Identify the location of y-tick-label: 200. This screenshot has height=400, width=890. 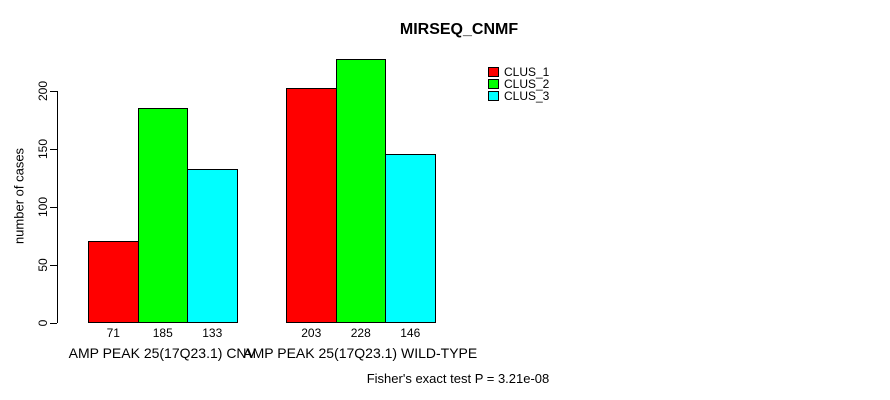
(43, 91).